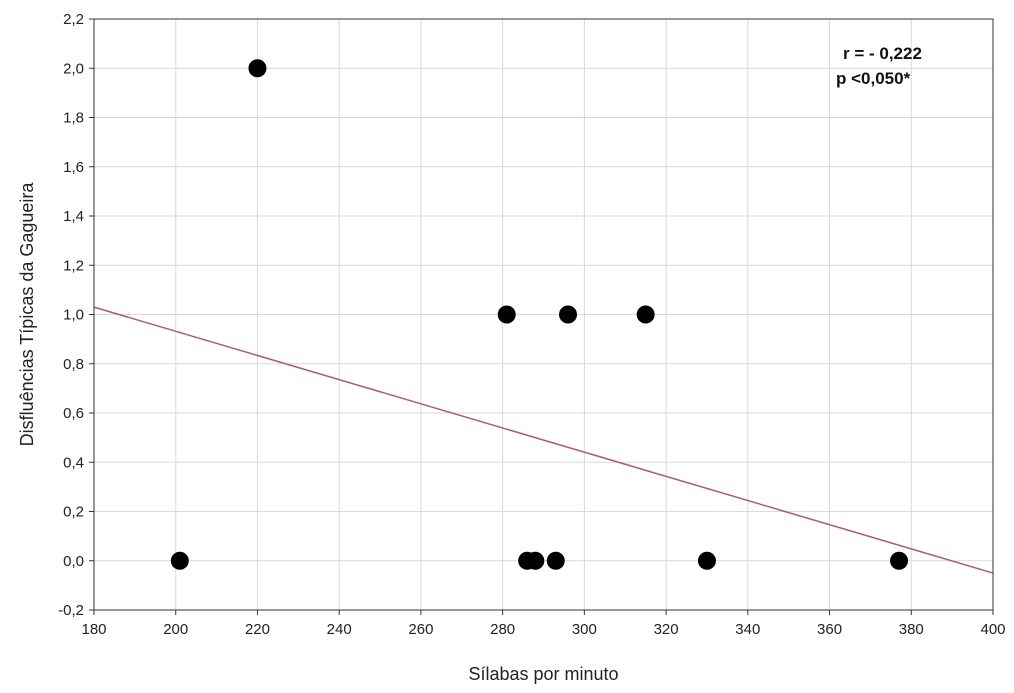  Describe the element at coordinates (73, 265) in the screenshot. I see `y-tick-label: 1,2` at that location.